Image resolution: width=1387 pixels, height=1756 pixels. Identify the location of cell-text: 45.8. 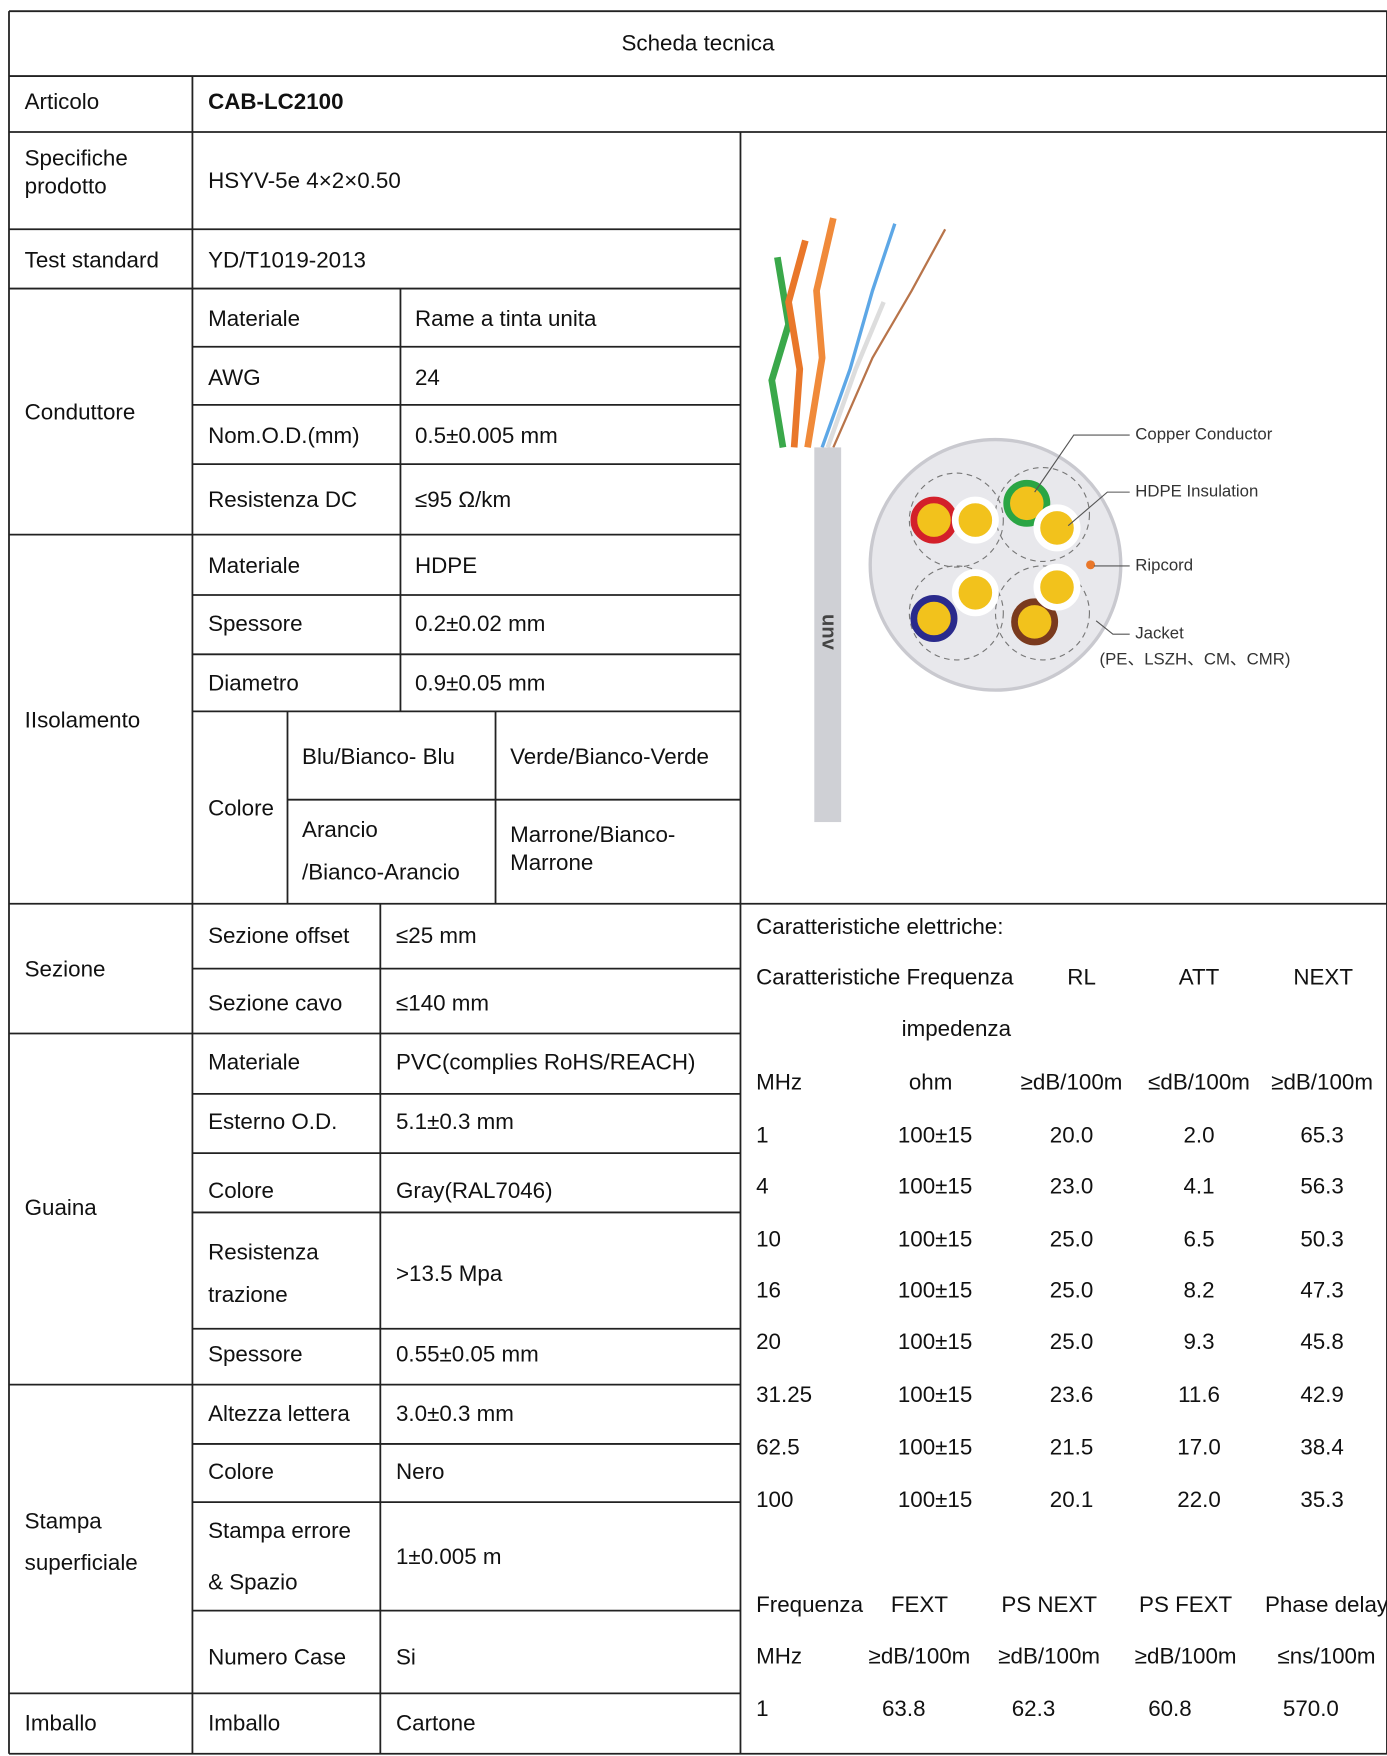
(1322, 1341).